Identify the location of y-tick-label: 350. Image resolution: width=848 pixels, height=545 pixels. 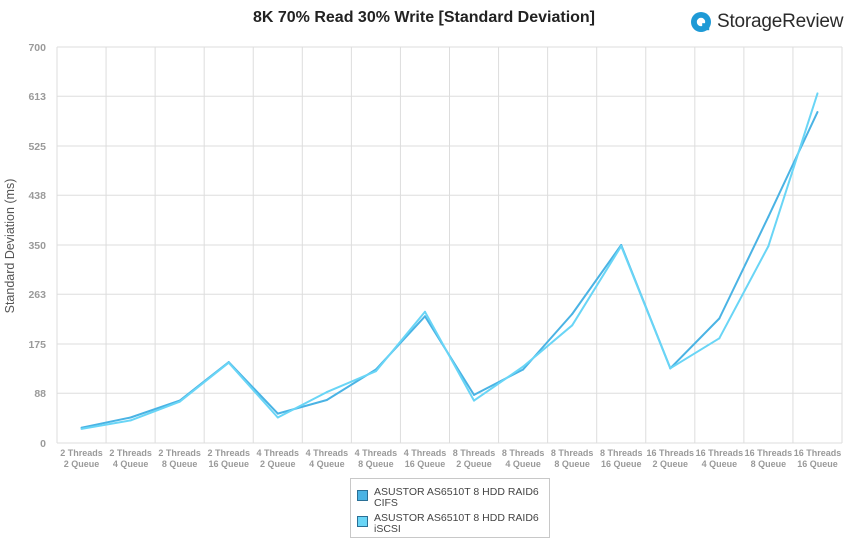
(37, 246).